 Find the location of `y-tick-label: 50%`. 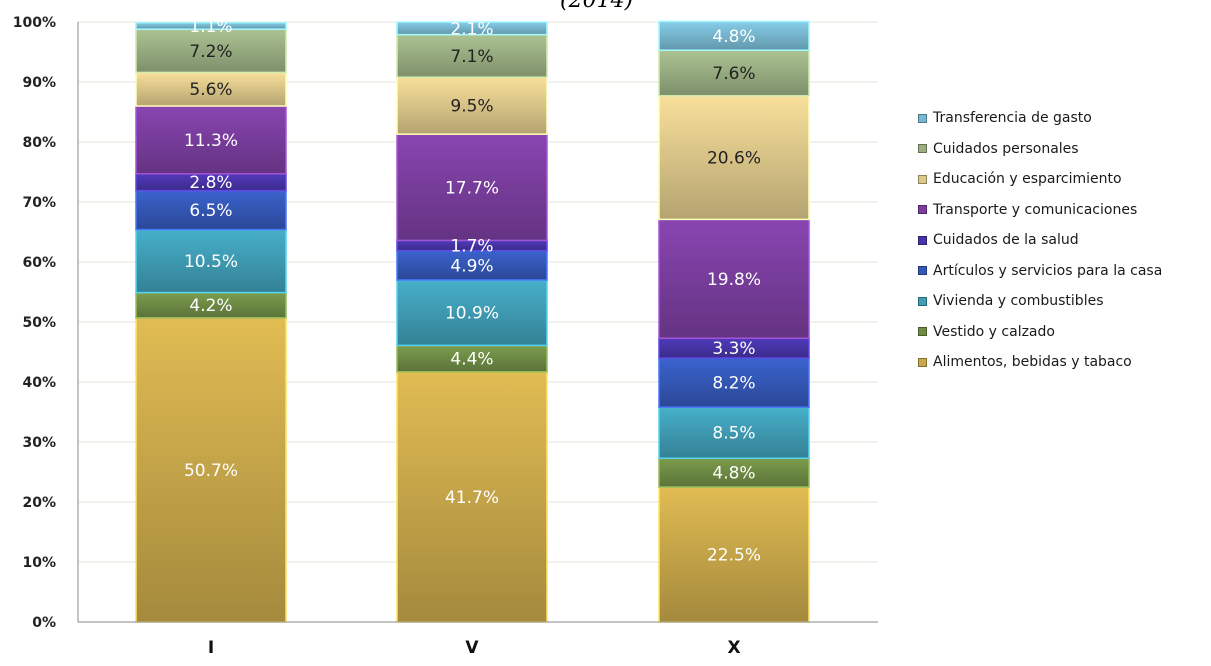

y-tick-label: 50% is located at coordinates (39, 323).